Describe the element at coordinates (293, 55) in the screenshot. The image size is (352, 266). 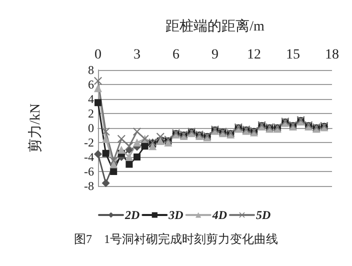
I see `x-tick-label: 15` at that location.